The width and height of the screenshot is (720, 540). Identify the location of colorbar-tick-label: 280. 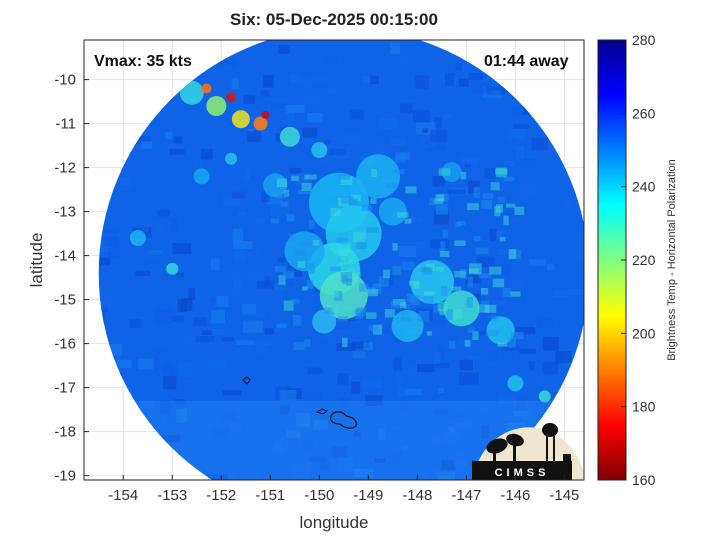
(644, 40).